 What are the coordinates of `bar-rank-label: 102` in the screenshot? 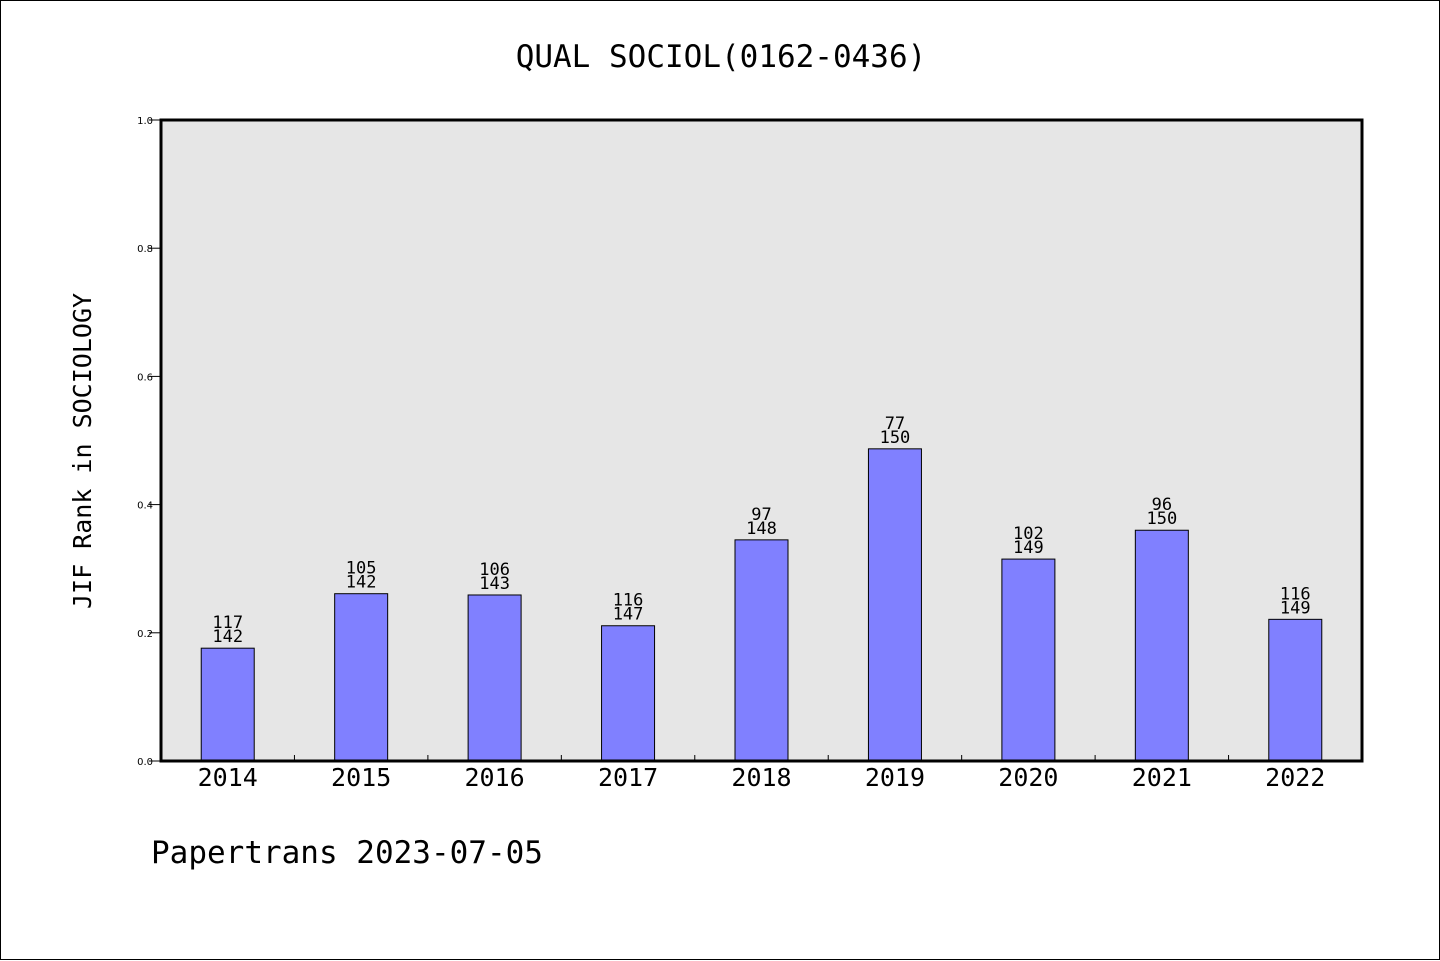 It's located at (1028, 534).